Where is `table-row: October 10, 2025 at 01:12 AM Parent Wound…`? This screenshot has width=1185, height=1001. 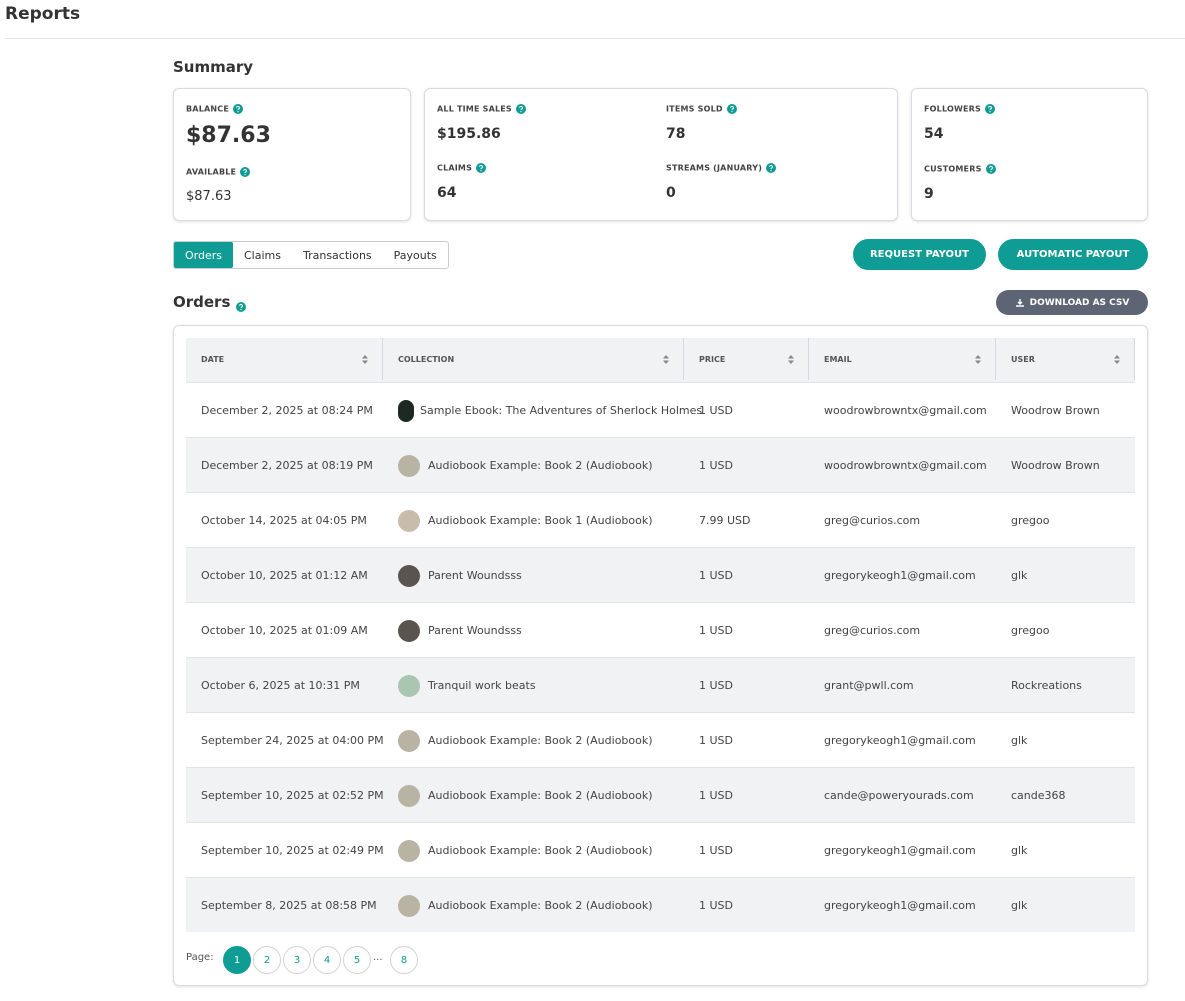 table-row: October 10, 2025 at 01:12 AM Parent Wound… is located at coordinates (660, 574).